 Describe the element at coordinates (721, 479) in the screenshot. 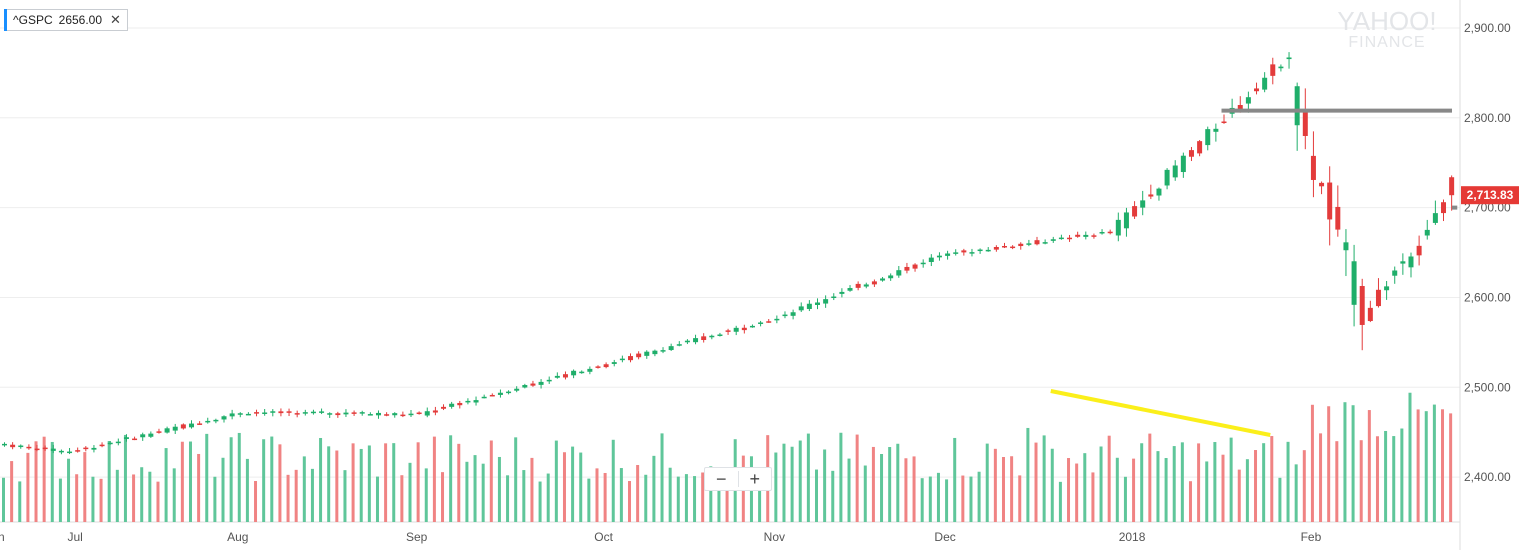

I see `zoom-out-button: −` at that location.